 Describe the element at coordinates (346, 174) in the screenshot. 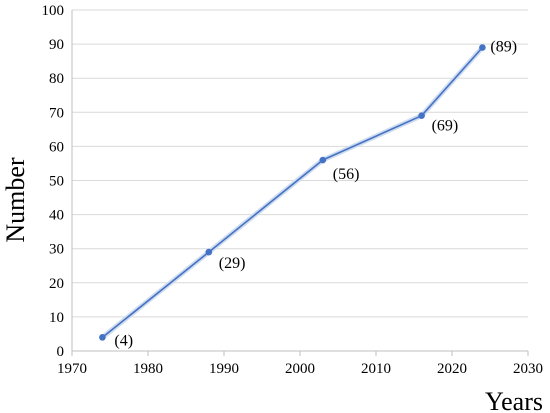

I see `data-label-2003: (56)` at that location.